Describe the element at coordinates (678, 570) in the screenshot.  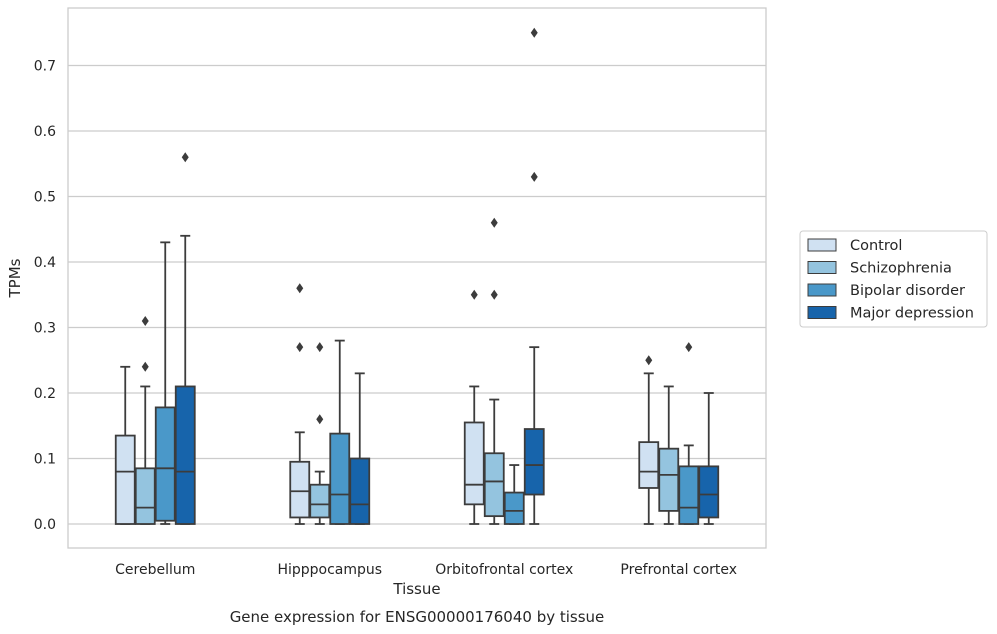
I see `x-category-label: Prefrontal cortex` at that location.